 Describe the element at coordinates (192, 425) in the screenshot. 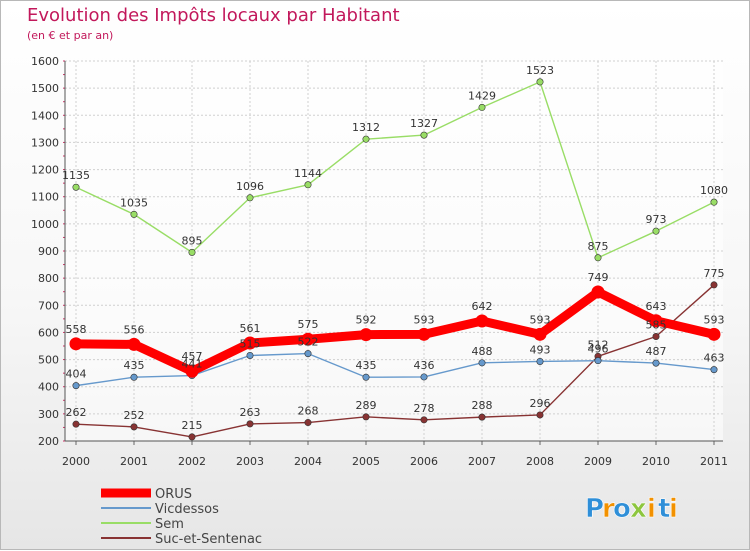

I see `data-label-suc-et-sentenac: 215` at that location.